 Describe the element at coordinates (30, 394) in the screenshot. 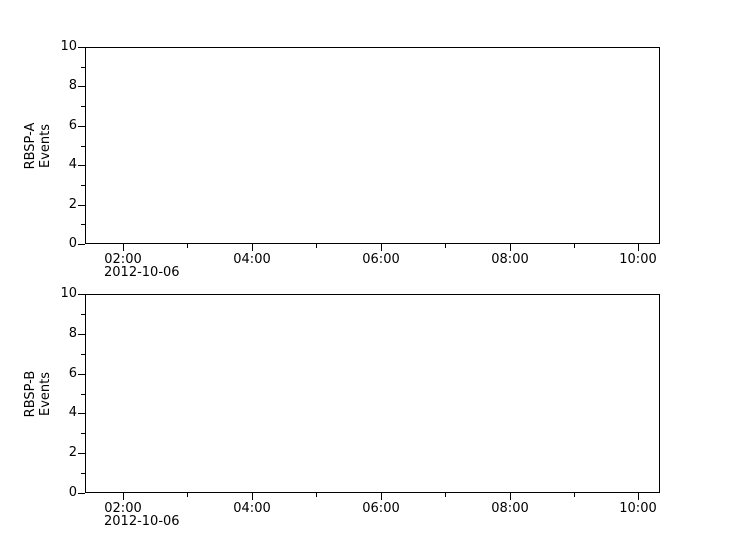

I see `y-axis-title-line1: RBSP-B` at that location.